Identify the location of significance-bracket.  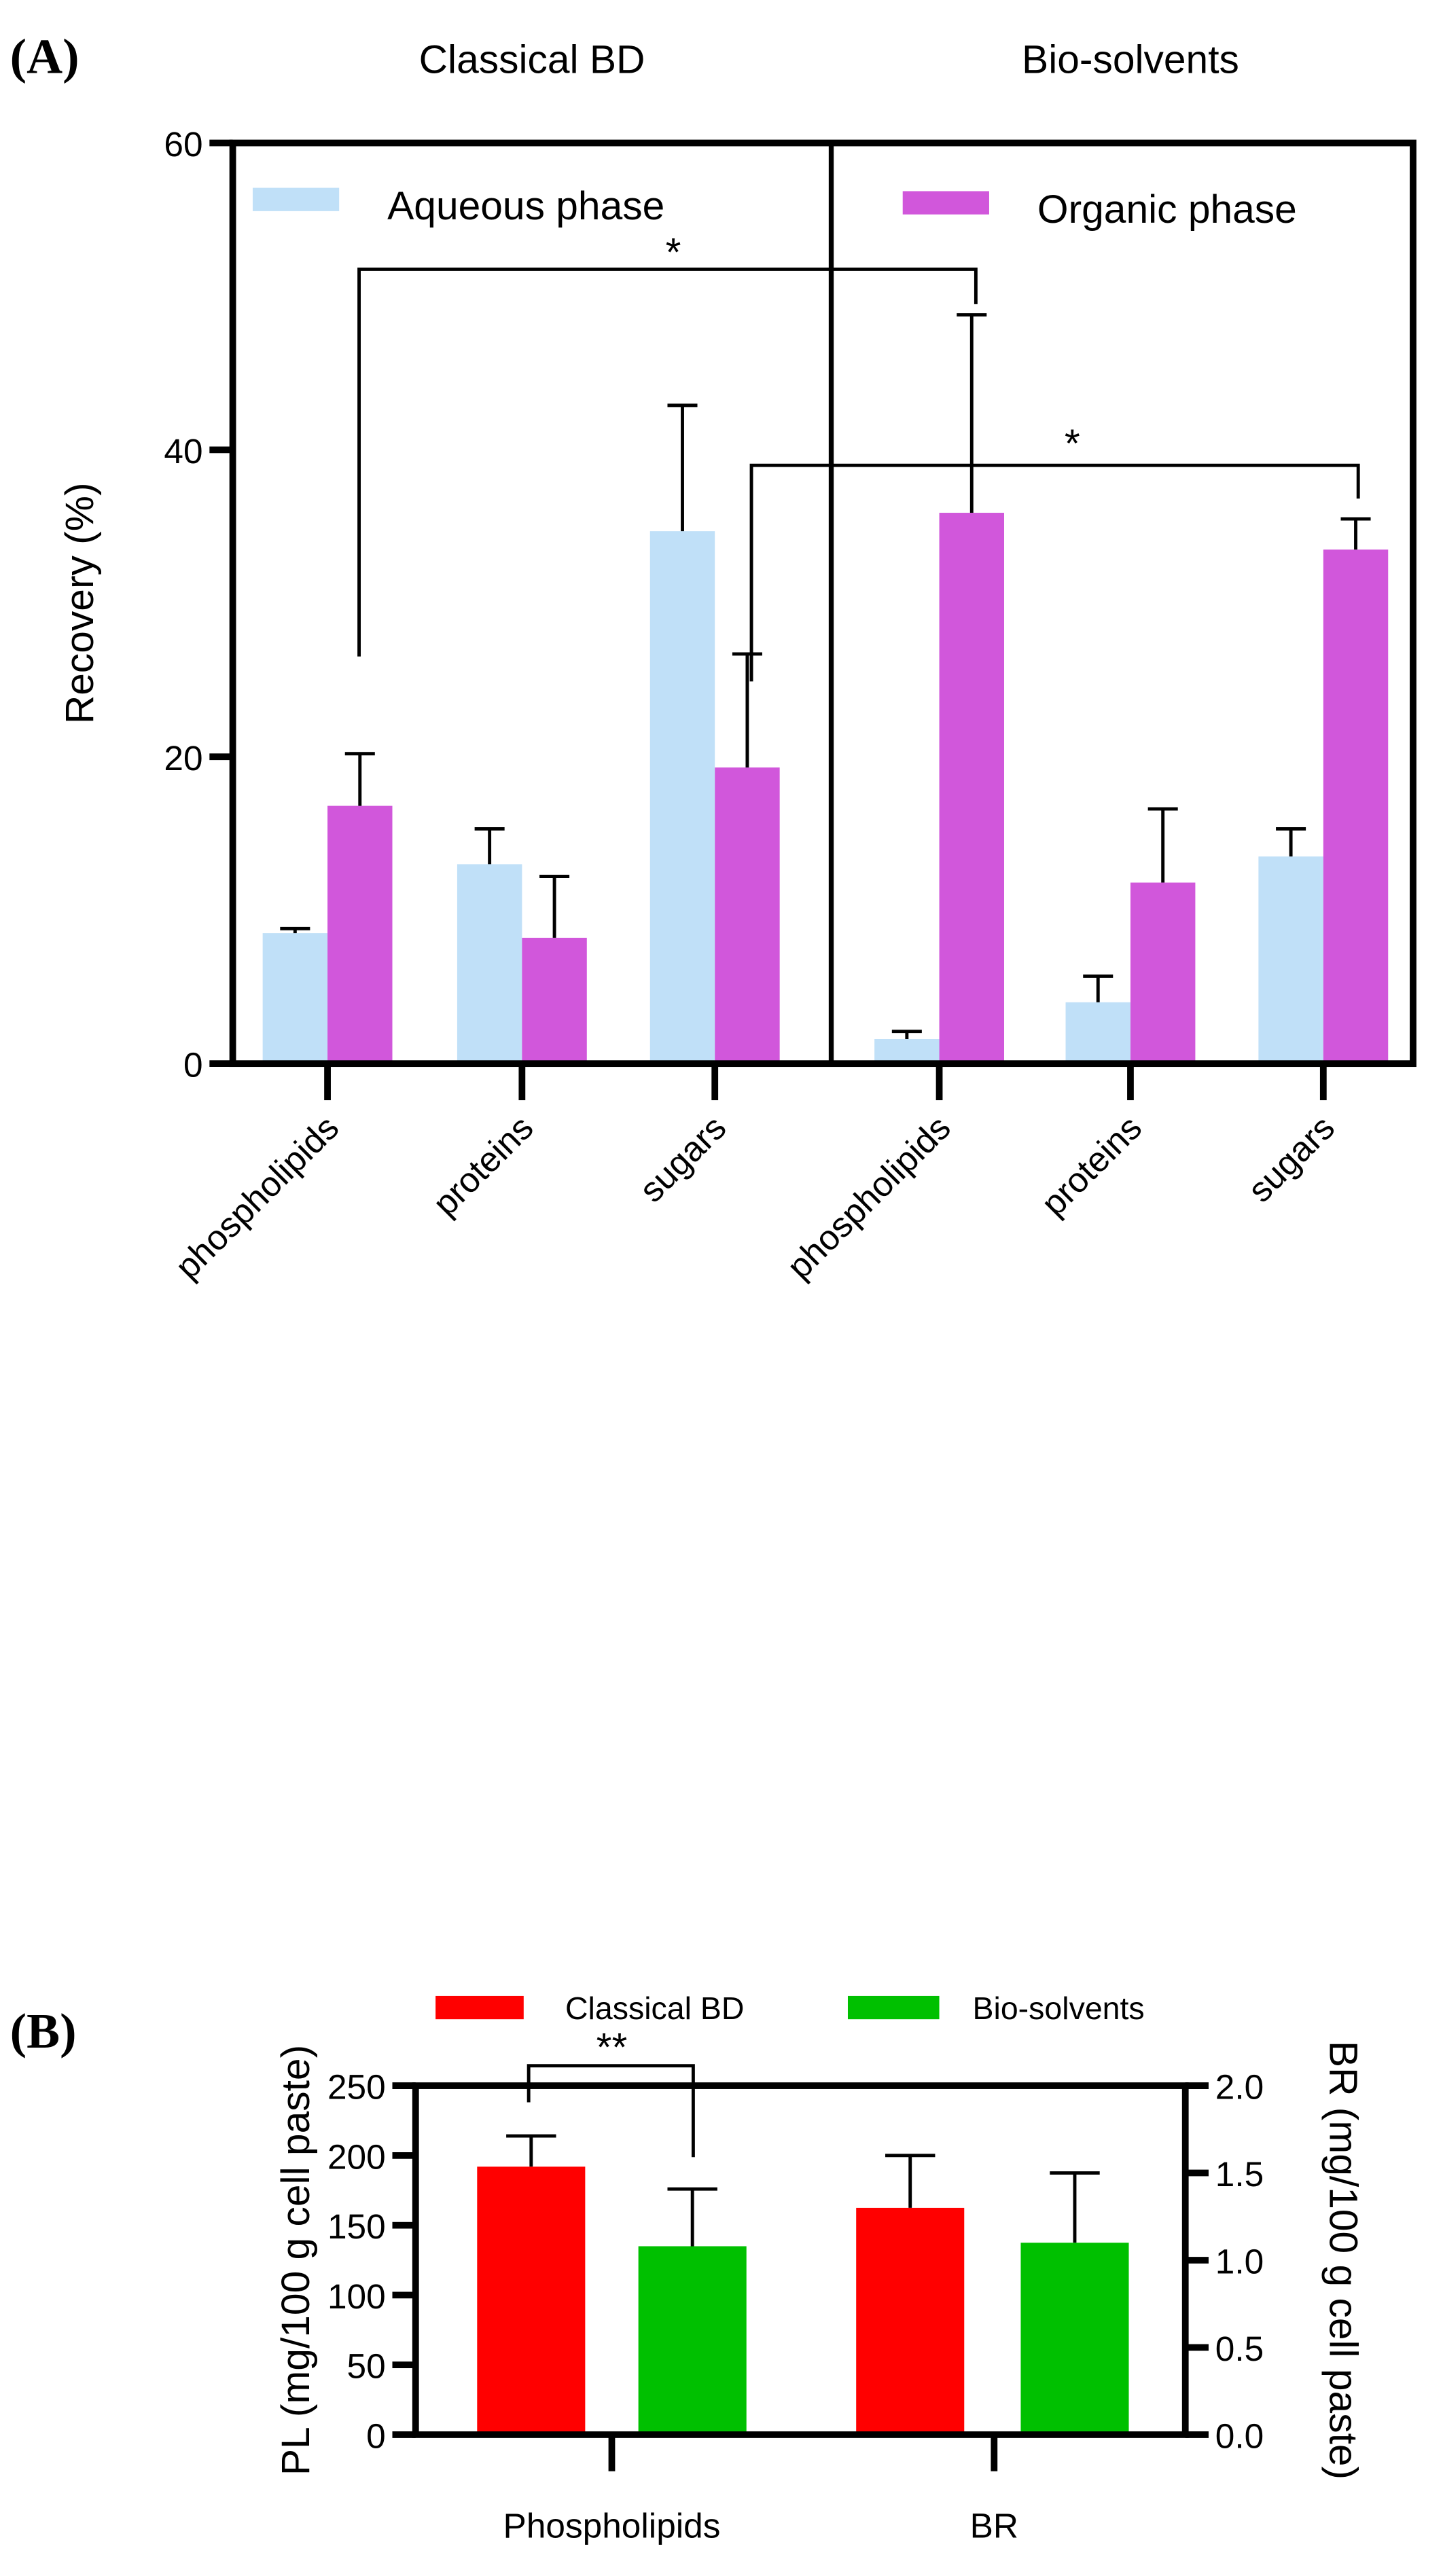
(611, 2111).